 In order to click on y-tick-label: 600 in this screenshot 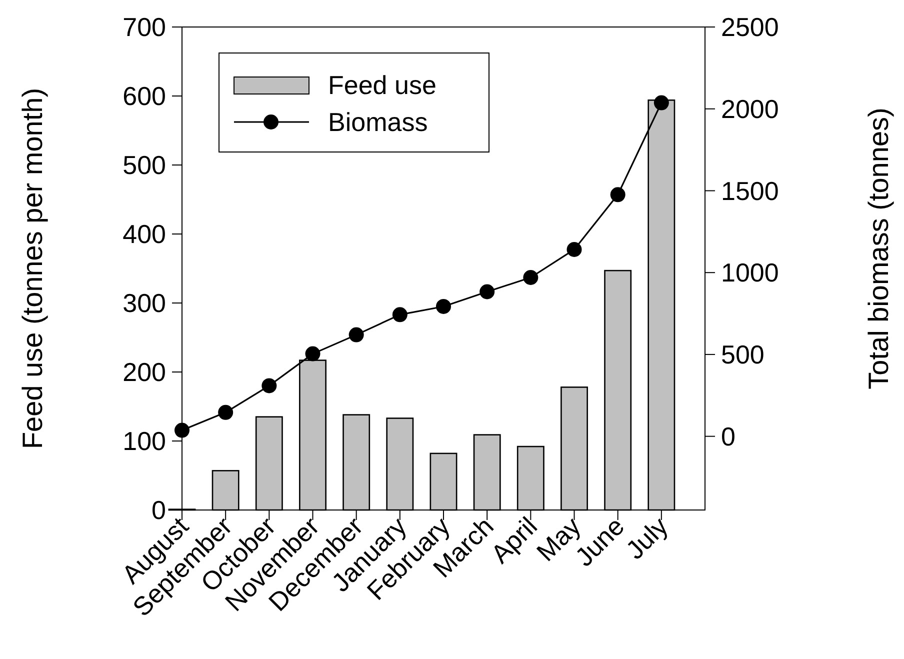, I will do `click(144, 96)`.